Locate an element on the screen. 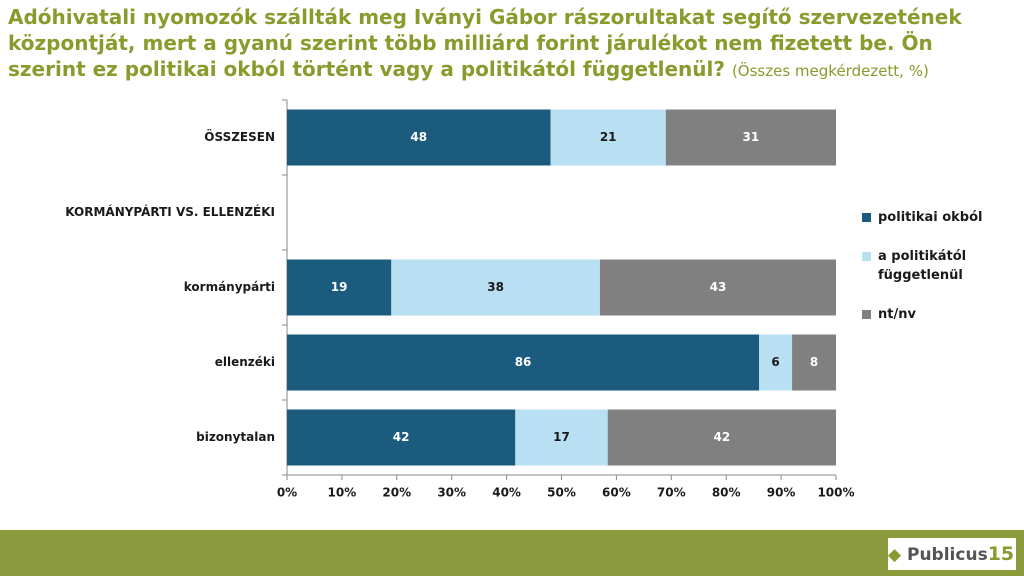 This screenshot has height=576, width=1024. x-tick-label: 100% is located at coordinates (835, 493).